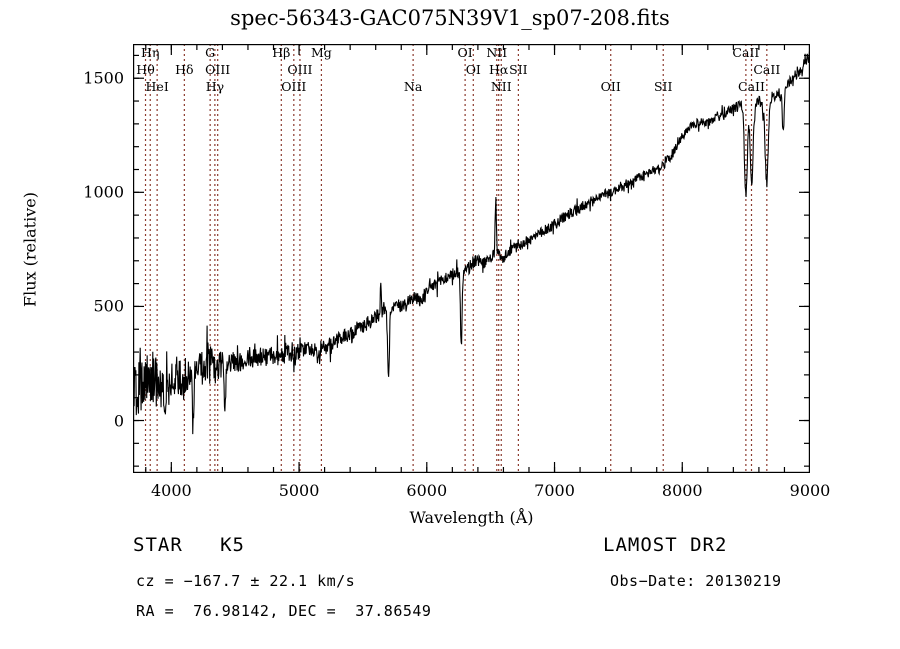  I want to click on spectral-line-label: OII, so click(610, 86).